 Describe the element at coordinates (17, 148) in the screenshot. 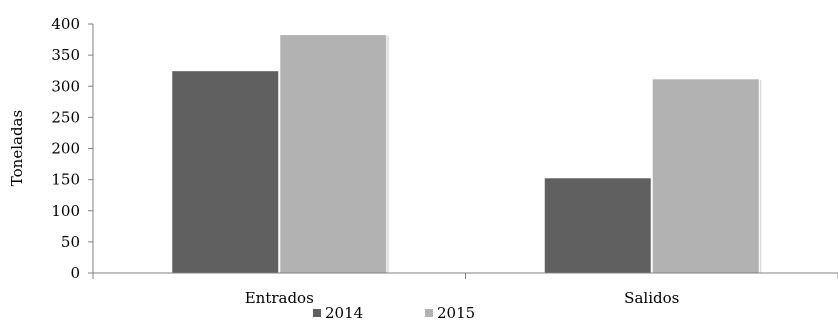

I see `y-axis-title: Toneladas` at that location.